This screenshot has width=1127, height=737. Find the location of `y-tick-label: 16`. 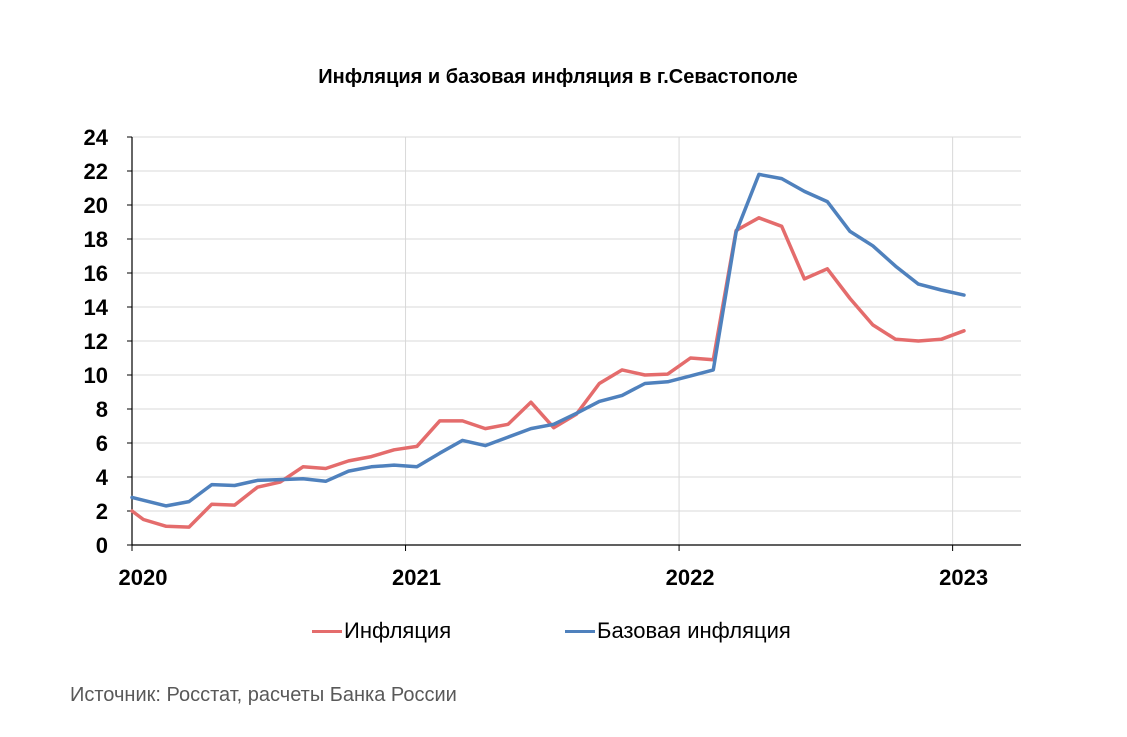

y-tick-label: 16 is located at coordinates (96, 273).